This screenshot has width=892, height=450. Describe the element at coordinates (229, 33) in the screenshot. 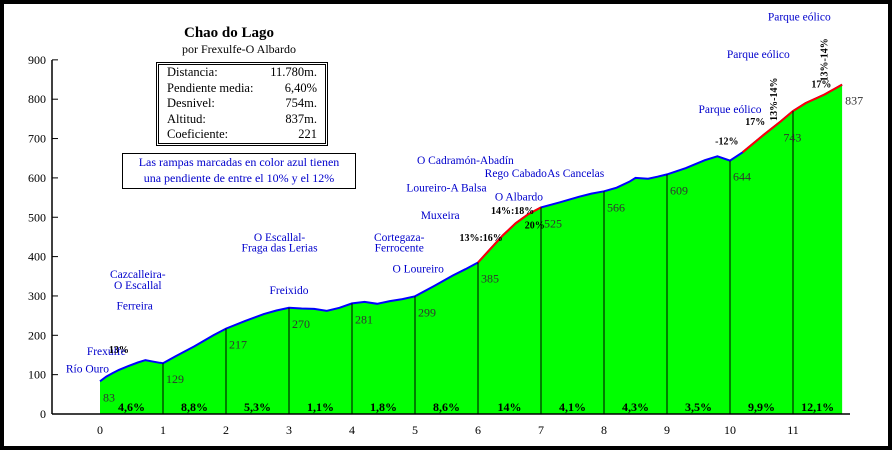

I see `chart-title: Chao do Lago` at that location.